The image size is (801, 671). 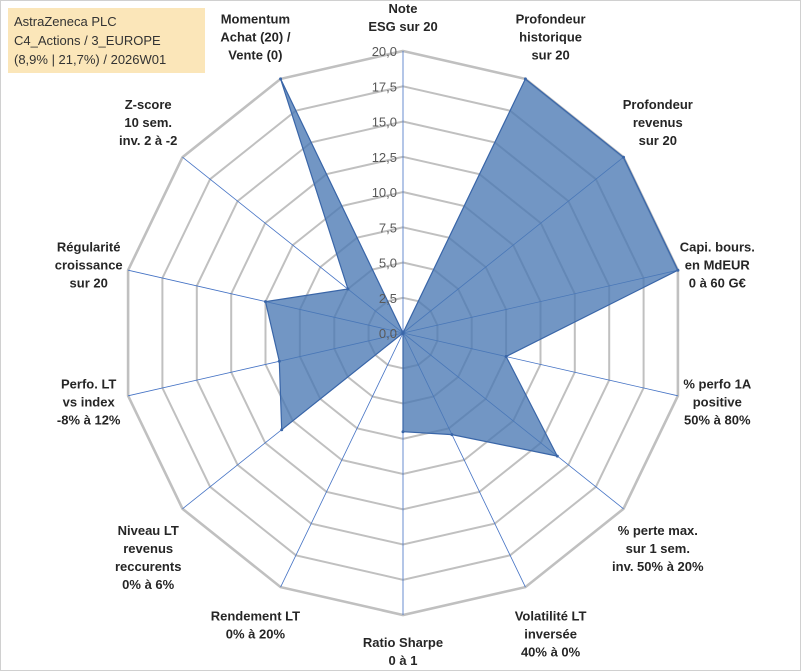 What do you see at coordinates (255, 625) in the screenshot?
I see `axis-label-8: Rendement LT 0% à 20%` at bounding box center [255, 625].